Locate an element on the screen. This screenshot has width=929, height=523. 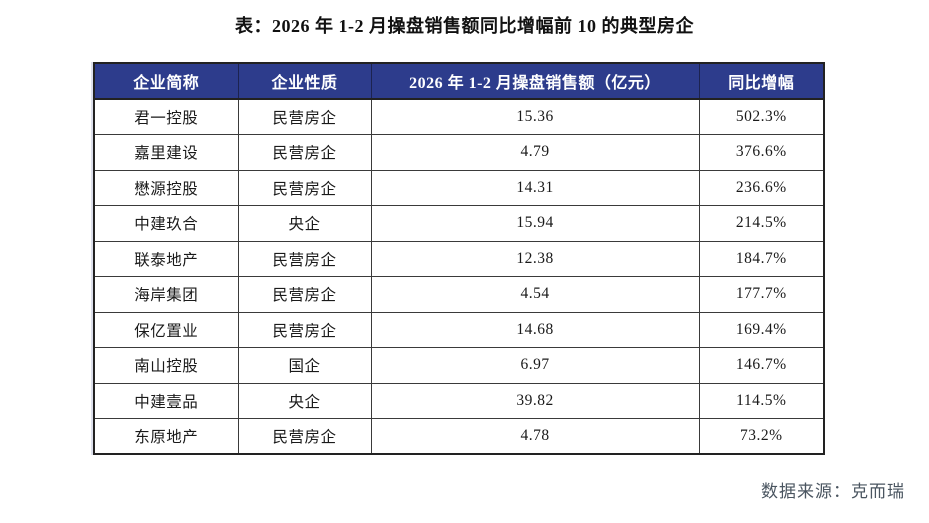
yoy-growth-cell: 114.5% is located at coordinates (761, 400).